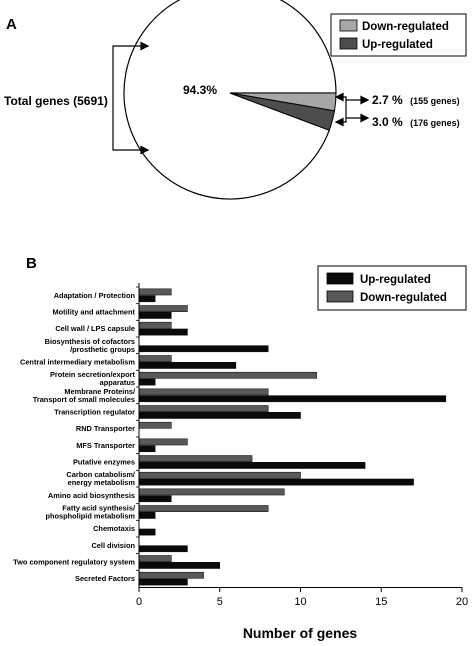  Describe the element at coordinates (300, 602) in the screenshot. I see `x-tick-label: 10` at that location.